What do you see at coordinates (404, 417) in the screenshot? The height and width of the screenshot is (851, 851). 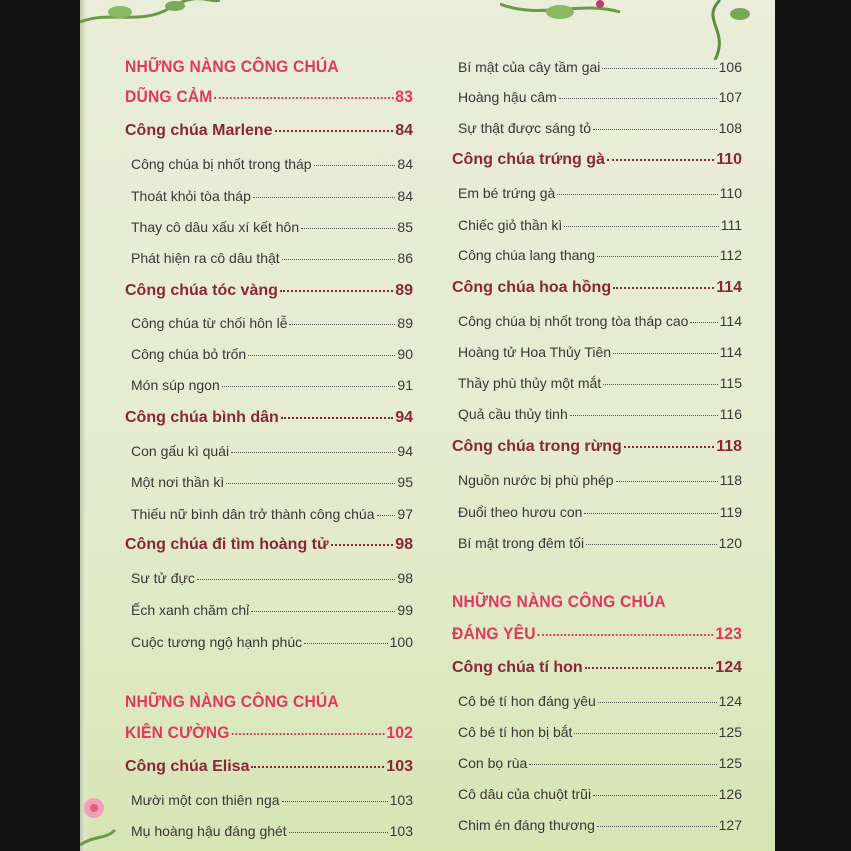 I see `page-number: 94` at bounding box center [404, 417].